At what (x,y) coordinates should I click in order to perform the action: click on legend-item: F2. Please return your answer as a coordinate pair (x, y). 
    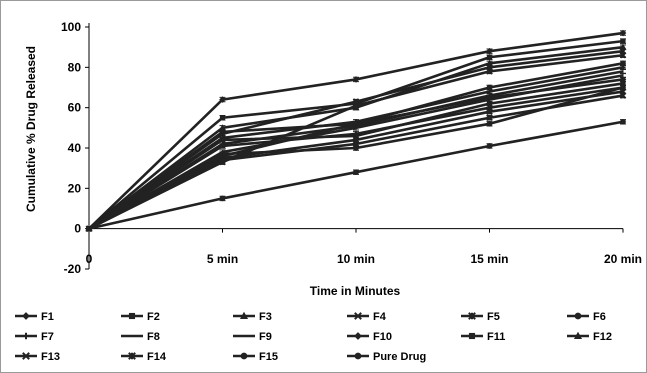
    Looking at the image, I should click on (140, 317).